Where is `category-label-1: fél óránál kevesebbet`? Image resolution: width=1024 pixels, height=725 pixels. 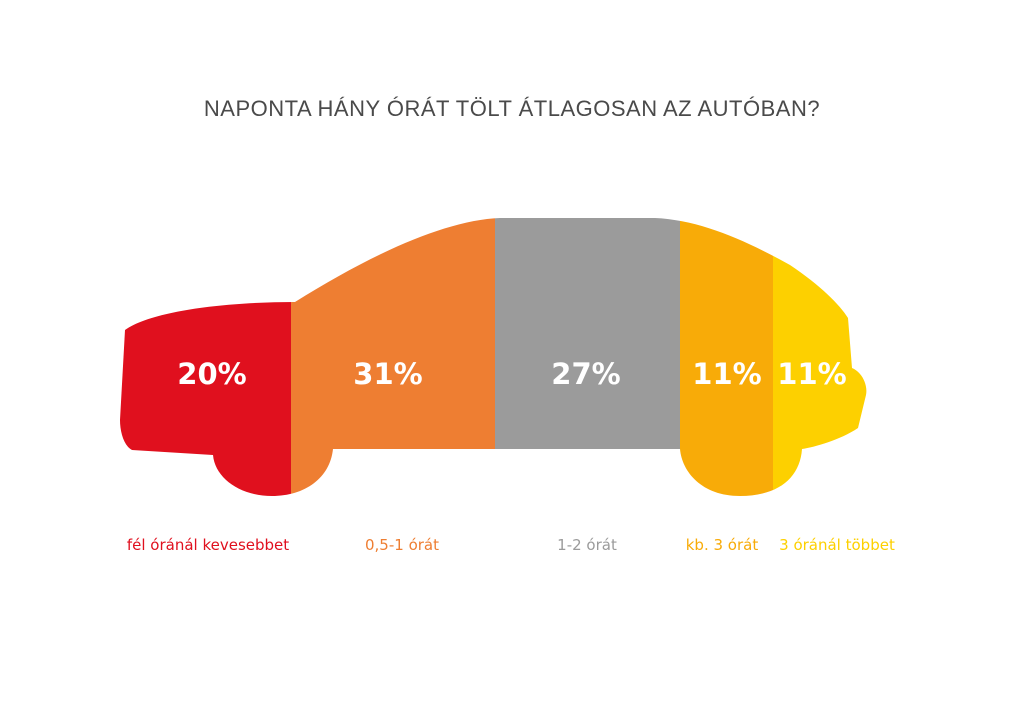
category-label-1: fél óránál kevesebbet is located at coordinates (208, 545).